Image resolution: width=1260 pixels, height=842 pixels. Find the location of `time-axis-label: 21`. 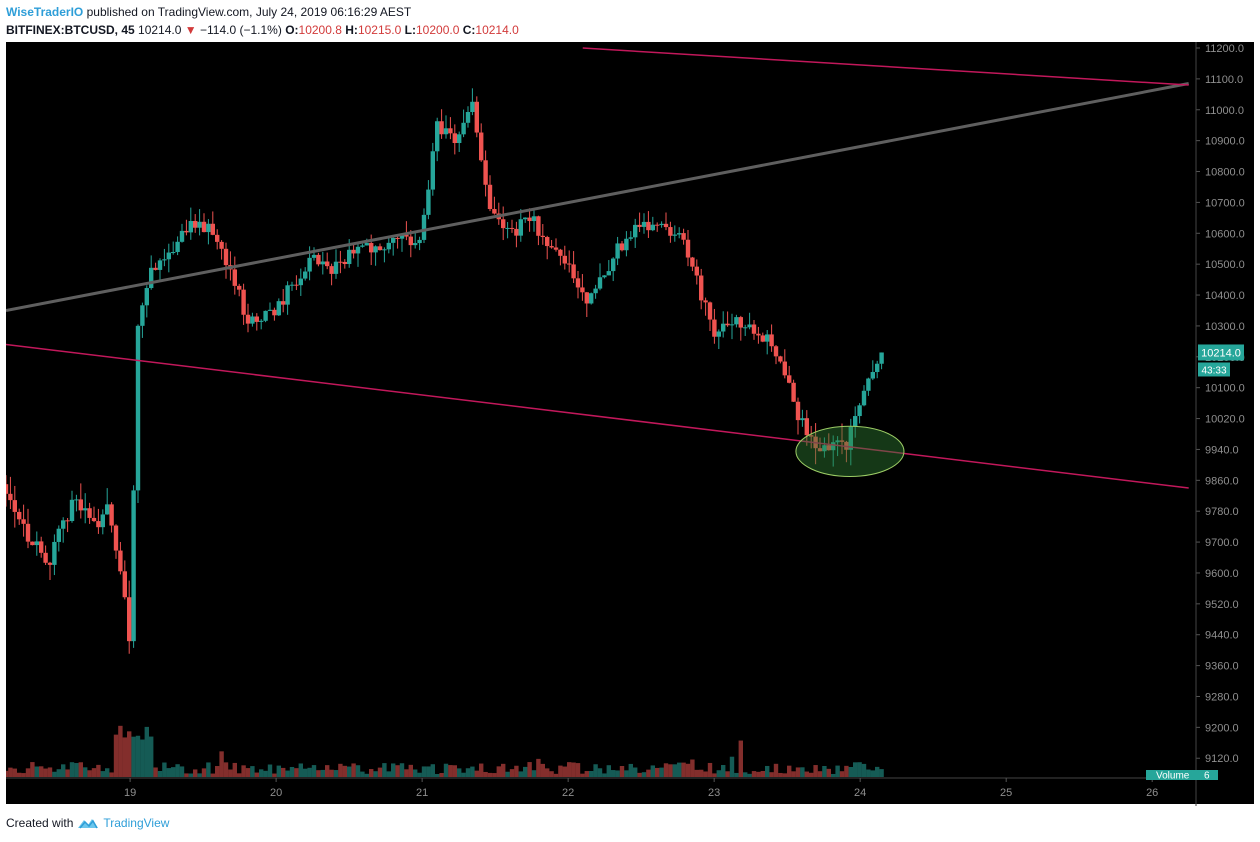

time-axis-label: 21 is located at coordinates (422, 793).